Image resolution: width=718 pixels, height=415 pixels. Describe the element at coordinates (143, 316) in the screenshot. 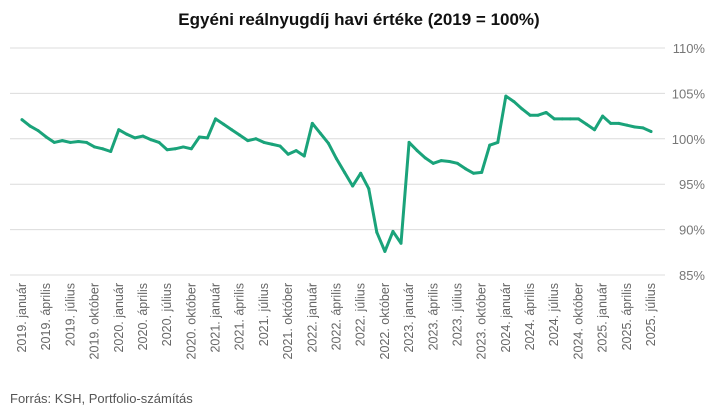

I see `x-tick-label: 2020. április` at that location.